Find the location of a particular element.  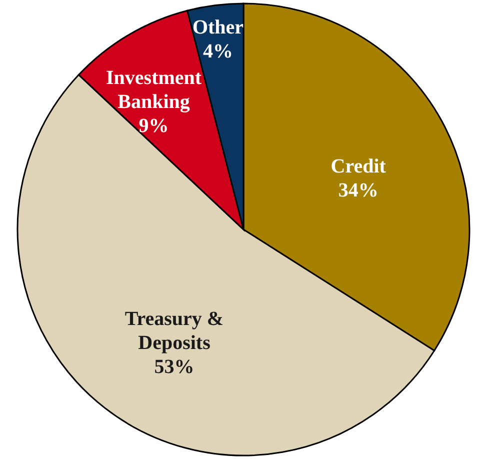

data-label: 9% is located at coordinates (153, 125).